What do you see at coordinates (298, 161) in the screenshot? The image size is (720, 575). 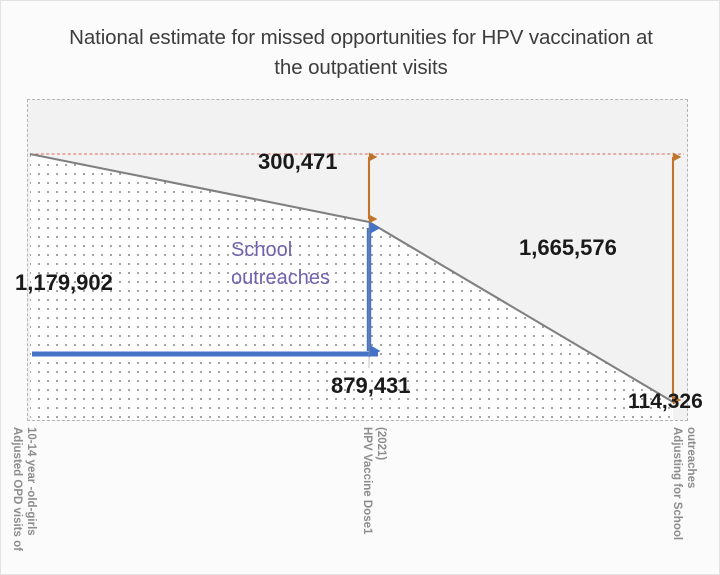 I see `data-label-gap-dose1: 300,471` at bounding box center [298, 161].